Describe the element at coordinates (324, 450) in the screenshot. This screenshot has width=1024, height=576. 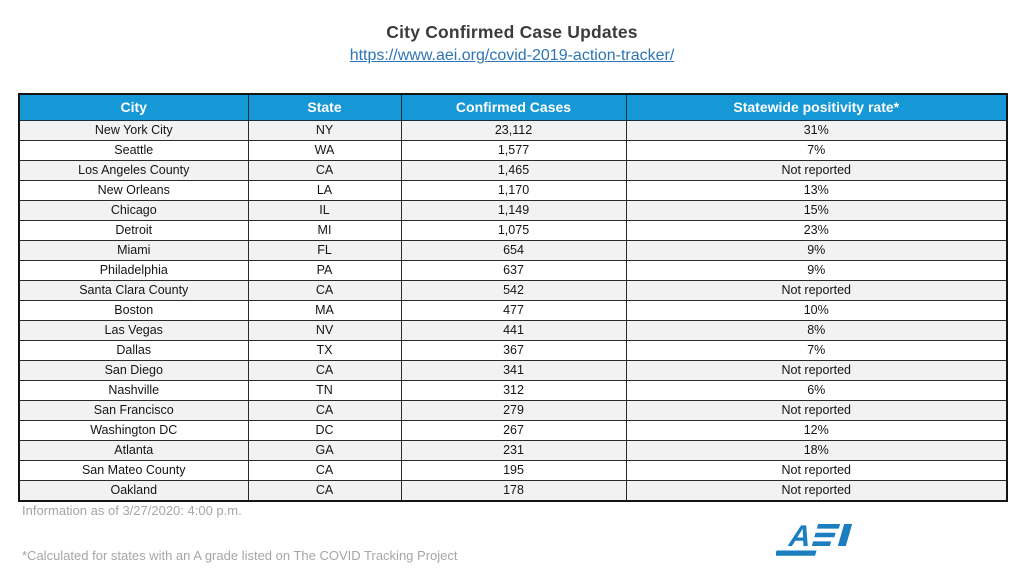
I see `cell-state: GA` at that location.